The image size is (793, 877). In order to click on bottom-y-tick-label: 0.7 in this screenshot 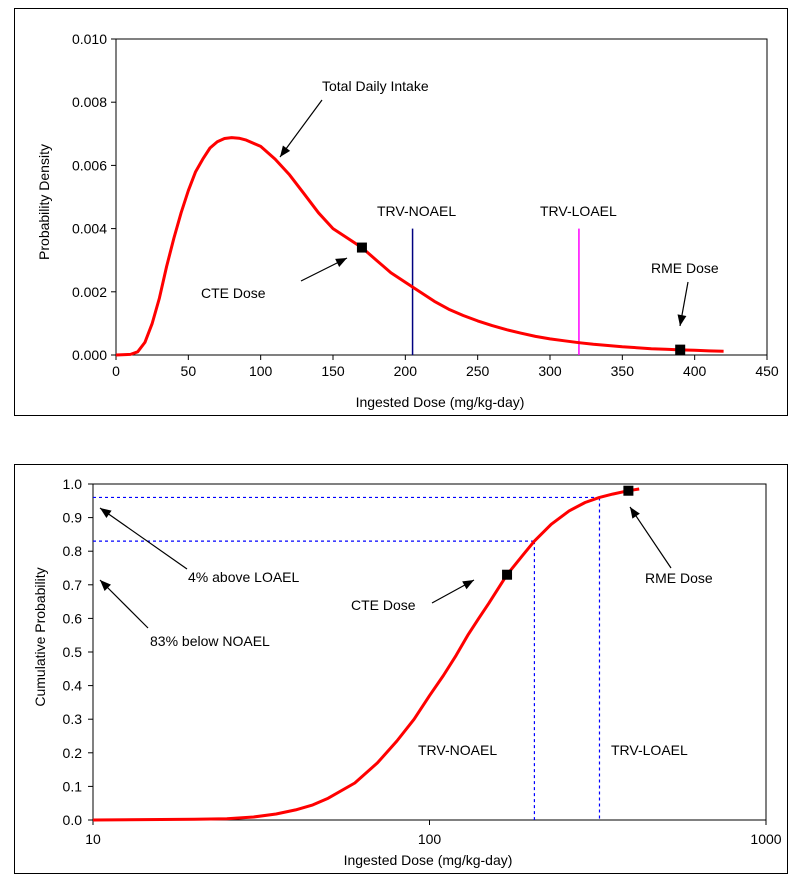, I will do `click(73, 585)`.